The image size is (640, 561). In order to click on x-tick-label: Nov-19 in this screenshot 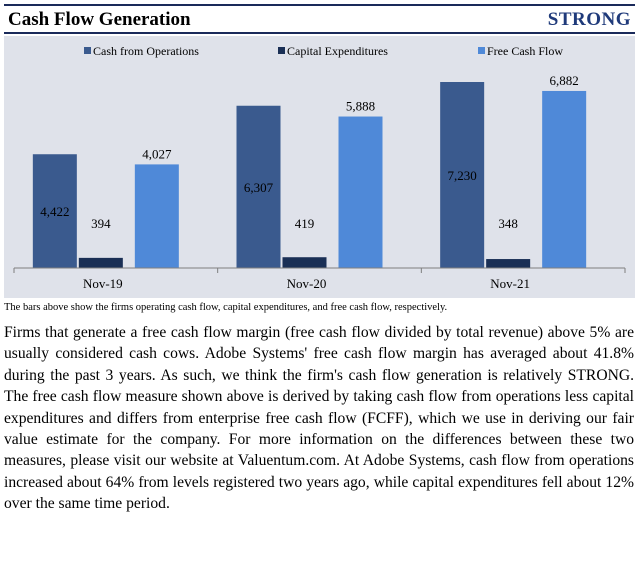, I will do `click(103, 283)`.